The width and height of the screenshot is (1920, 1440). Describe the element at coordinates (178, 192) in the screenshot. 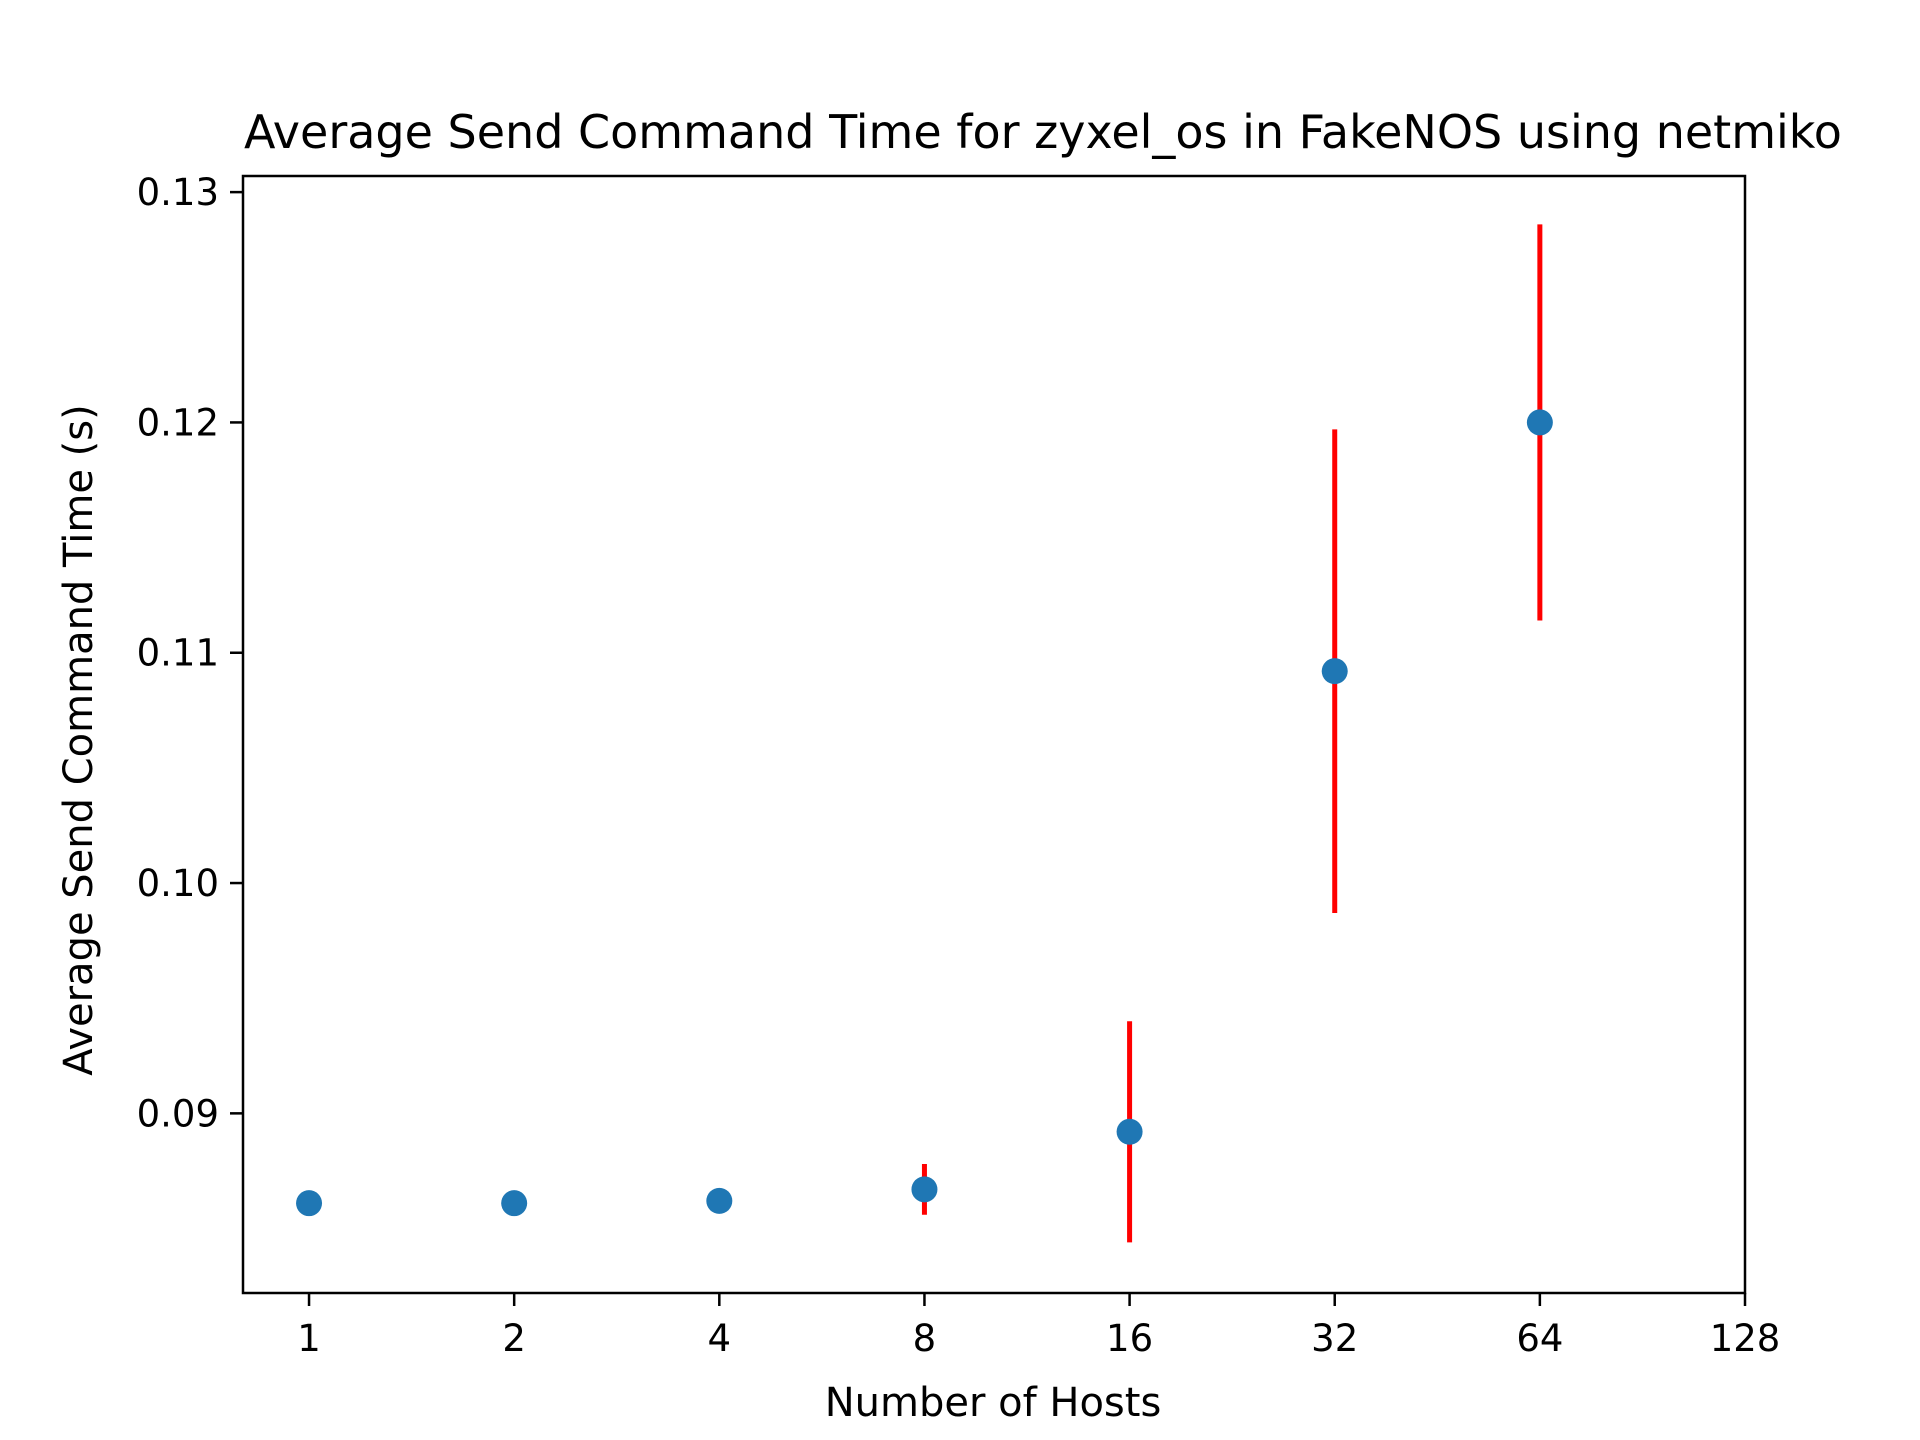

I see `y-tick-label: 0.13` at that location.